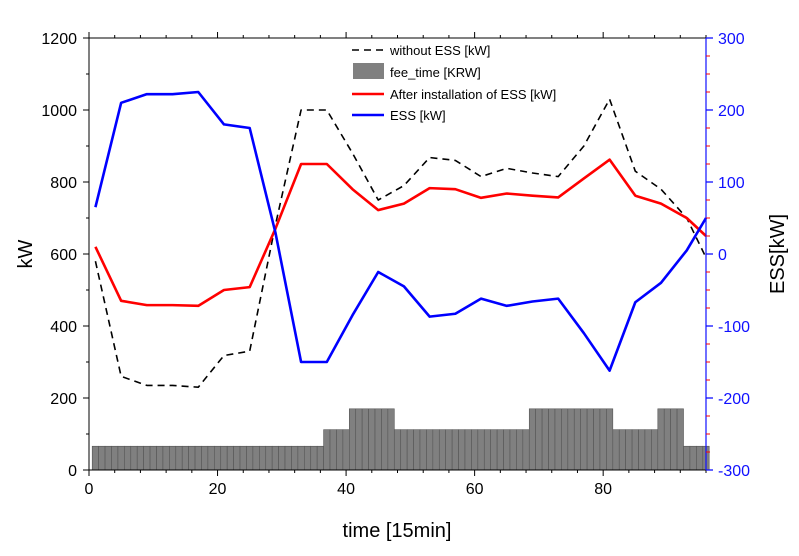 The height and width of the screenshot is (556, 799). I want to click on y2-axis-title: ESS[kW], so click(778, 254).